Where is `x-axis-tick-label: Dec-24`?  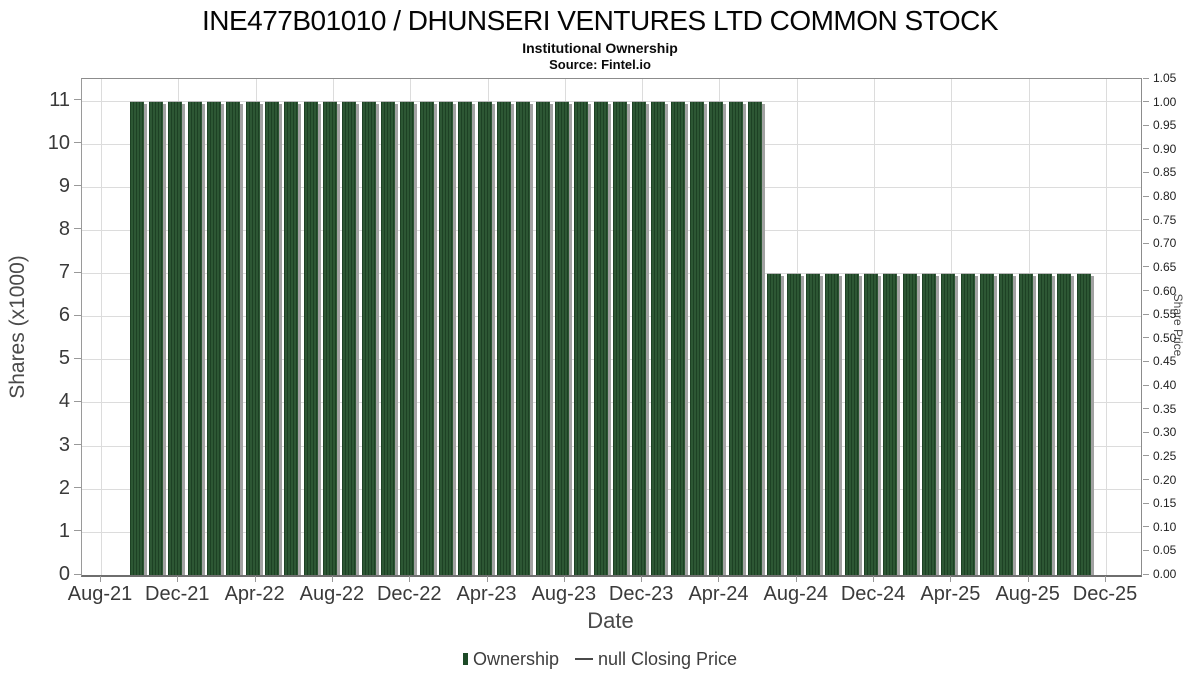 x-axis-tick-label: Dec-24 is located at coordinates (873, 594).